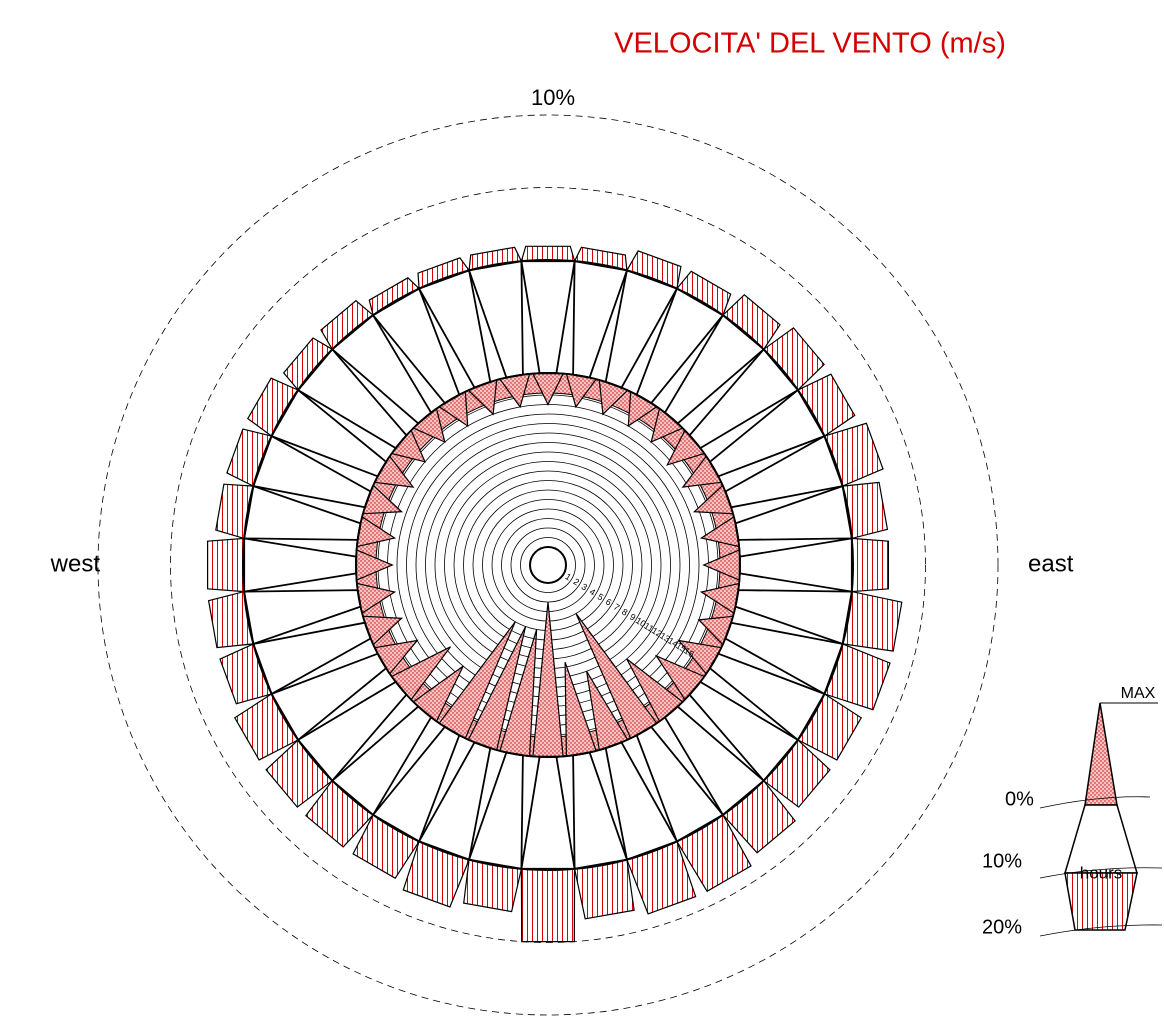 Image resolution: width=1164 pixels, height=1023 pixels. Describe the element at coordinates (810, 44) in the screenshot. I see `chart-title: VELOCITA' DEL VENTO (m/s)` at that location.